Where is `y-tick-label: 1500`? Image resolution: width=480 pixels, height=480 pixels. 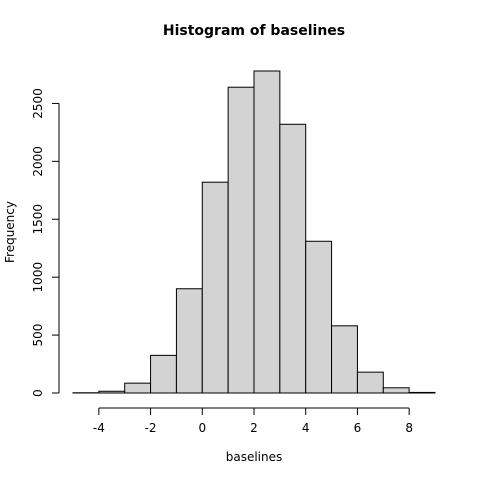
y-tick-label: 1500 is located at coordinates (38, 219).